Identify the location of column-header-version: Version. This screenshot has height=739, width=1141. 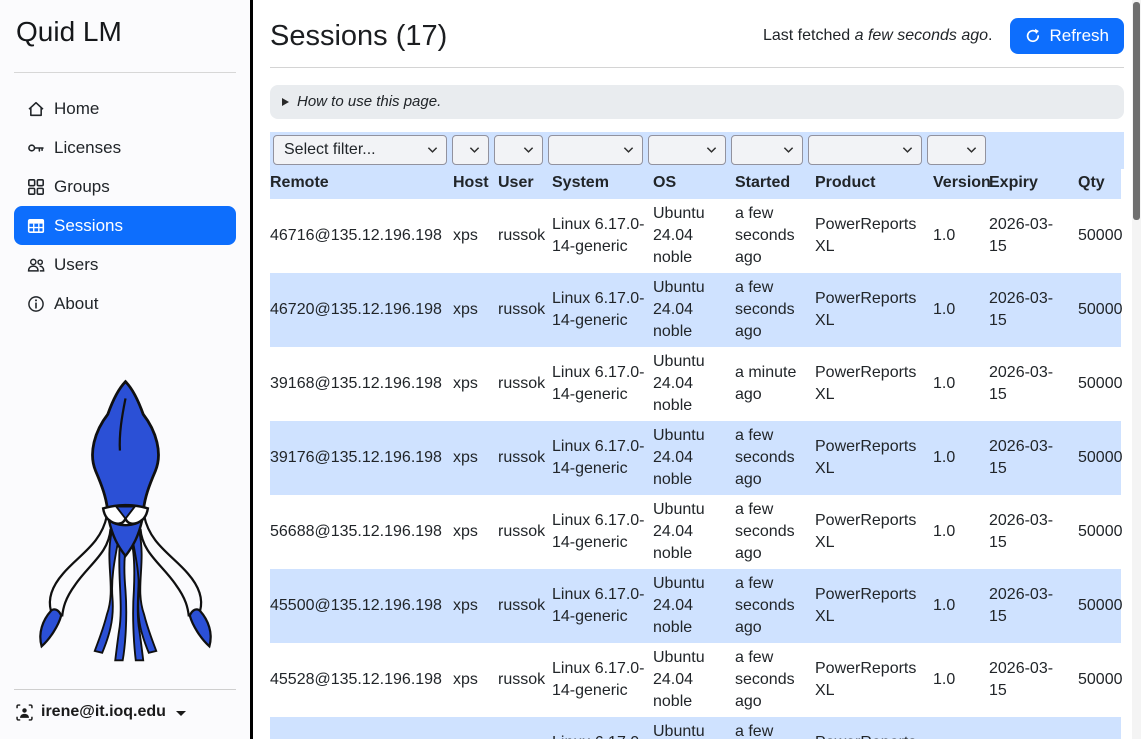
(962, 184).